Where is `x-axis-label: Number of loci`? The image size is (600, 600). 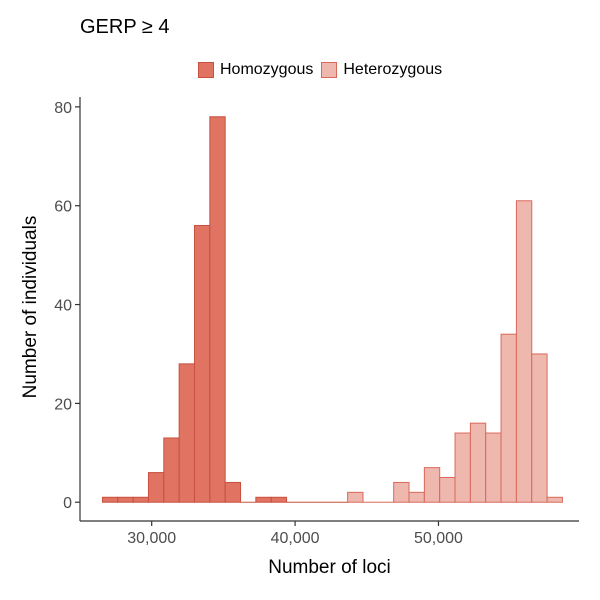
x-axis-label: Number of loci is located at coordinates (329, 567).